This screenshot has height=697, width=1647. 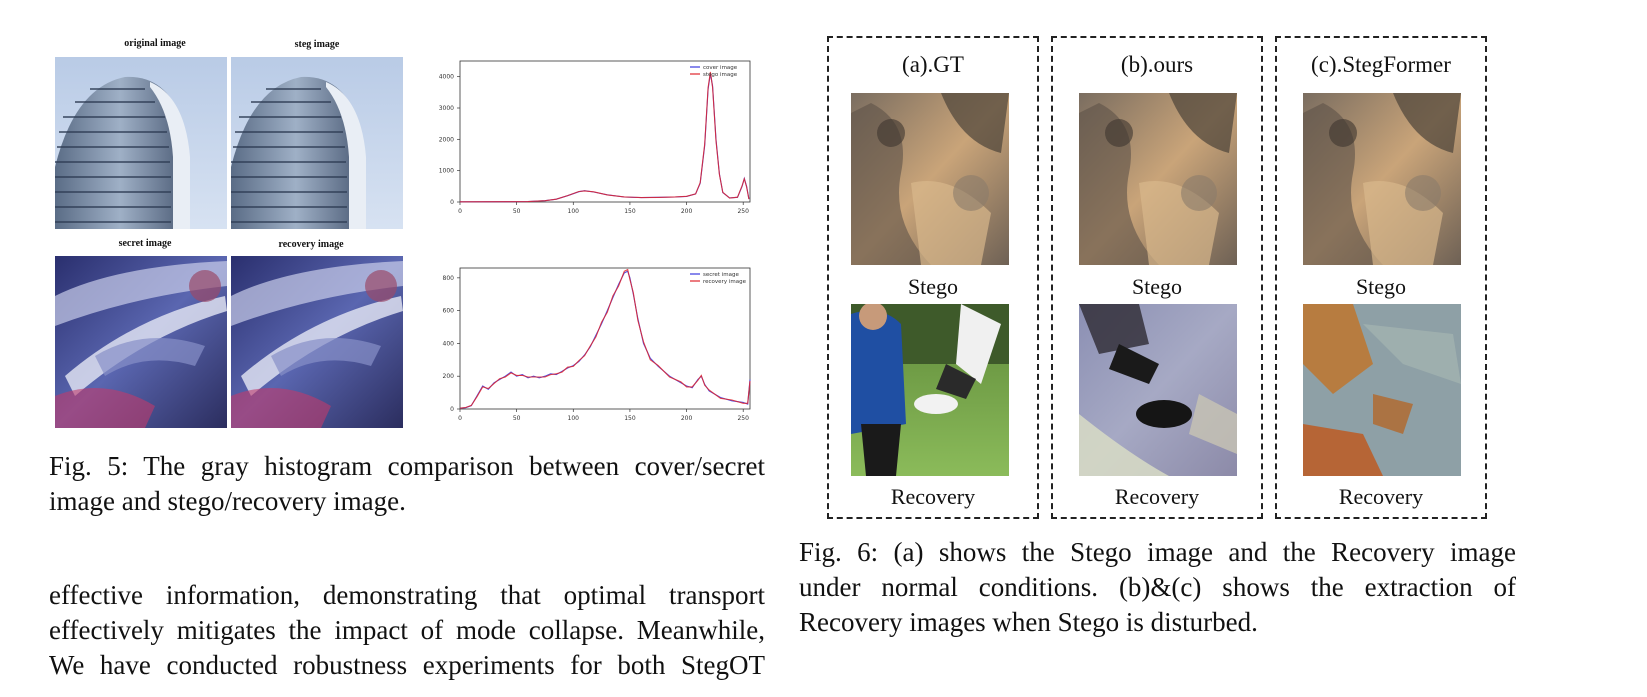 I want to click on fig5-caption-line-2: image and stego/recovery image., so click(x=227, y=501).